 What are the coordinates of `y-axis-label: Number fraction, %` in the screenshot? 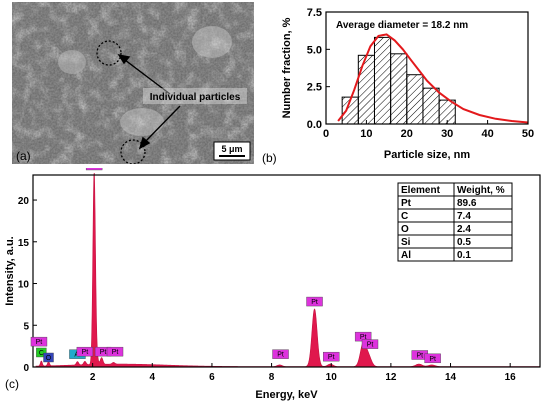 It's located at (287, 67).